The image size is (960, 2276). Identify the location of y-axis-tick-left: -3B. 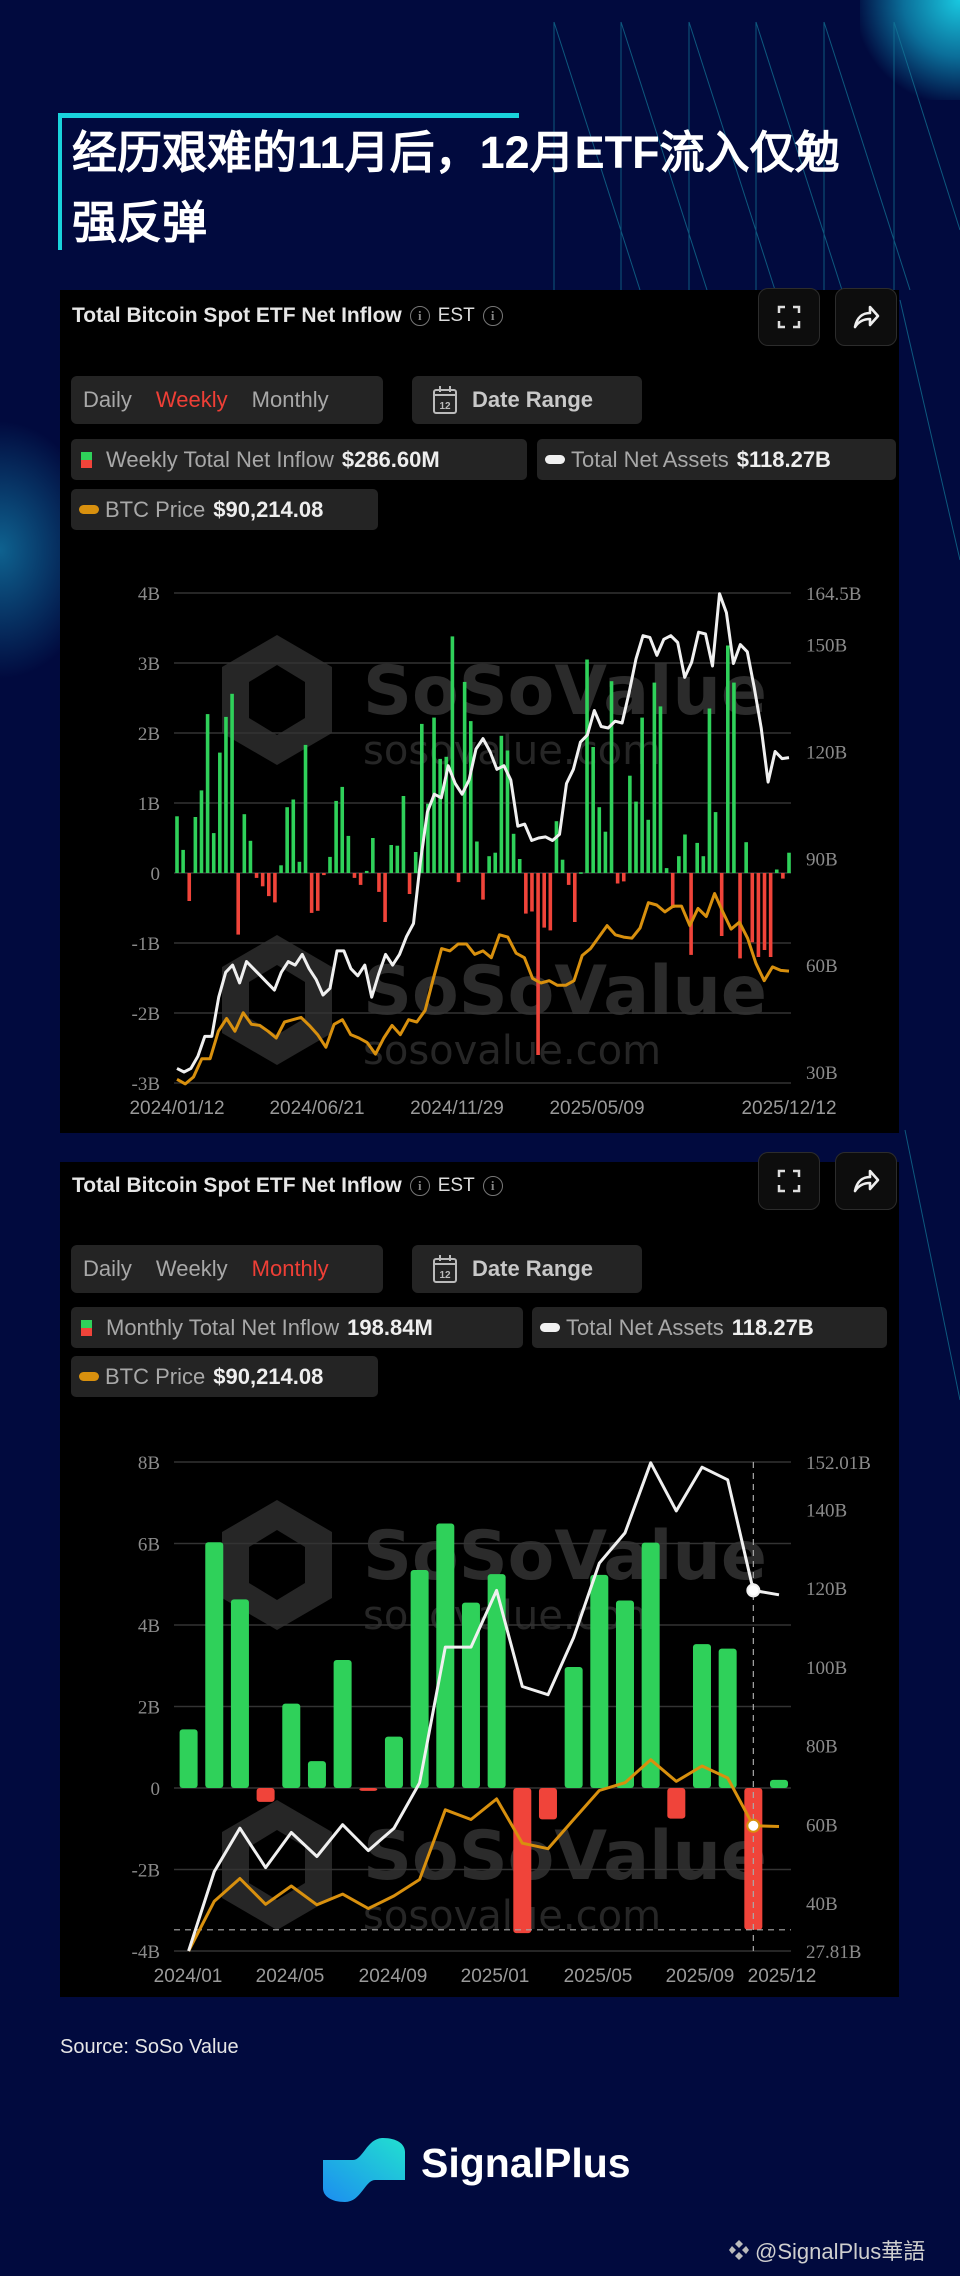
(146, 1084).